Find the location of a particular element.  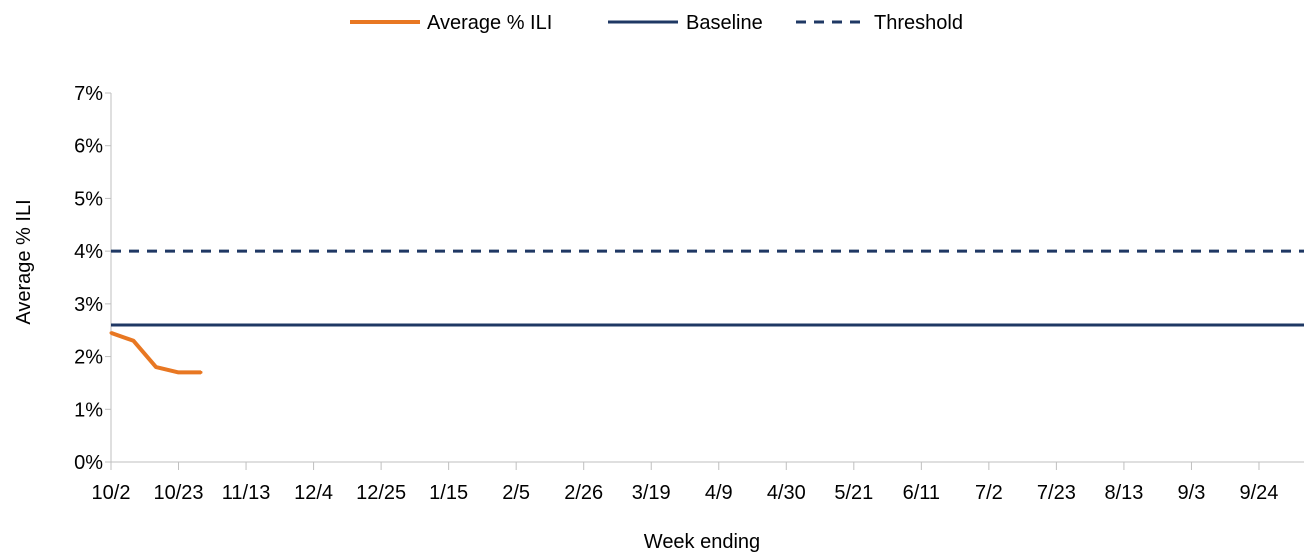

legend-label-threshold: Threshold is located at coordinates (918, 23).